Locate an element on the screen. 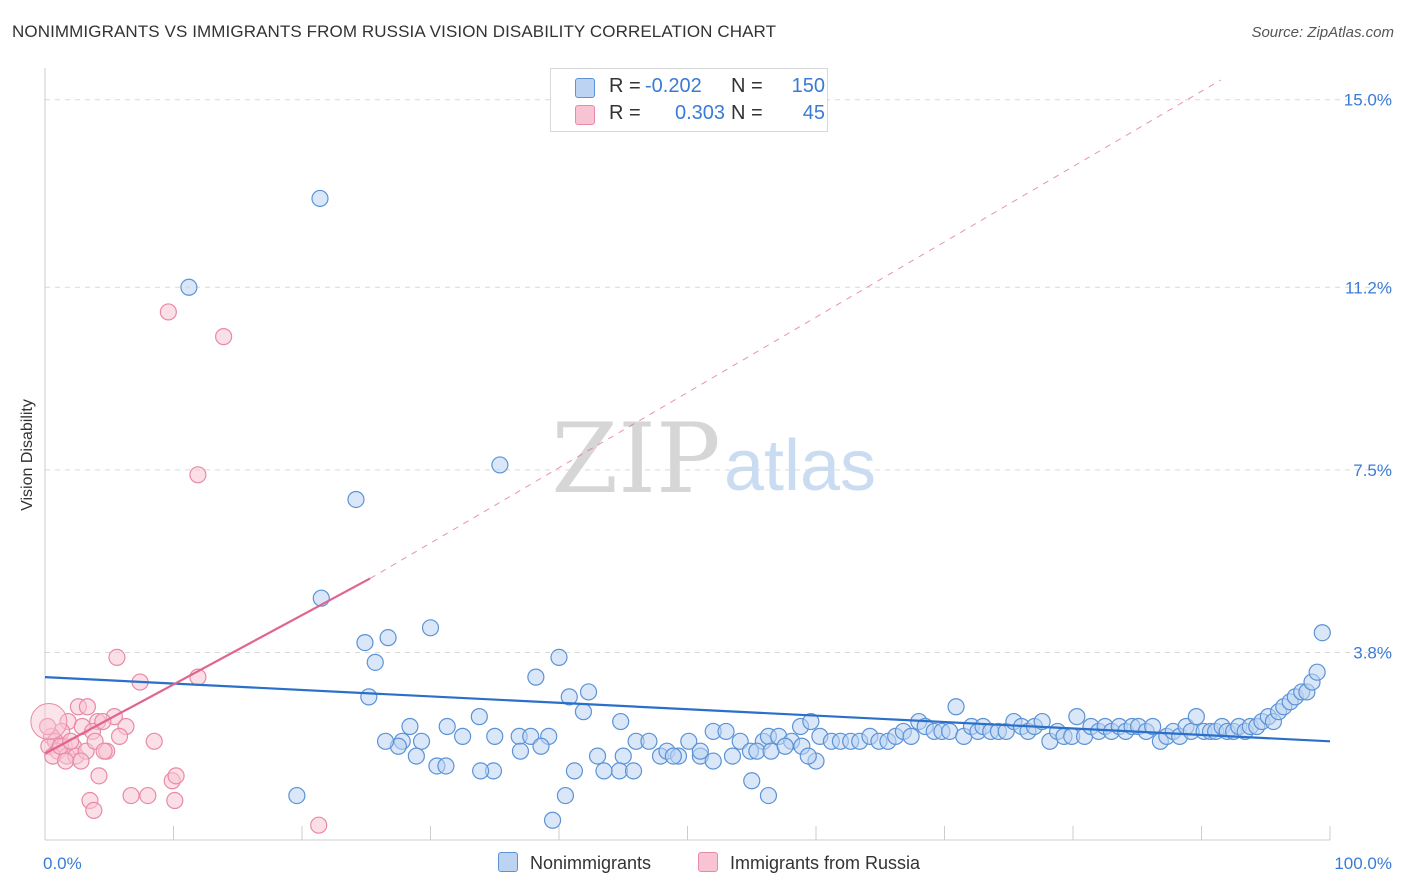 Image resolution: width=1406 pixels, height=892 pixels. x-tick-label-min: 0.0% is located at coordinates (62, 863).